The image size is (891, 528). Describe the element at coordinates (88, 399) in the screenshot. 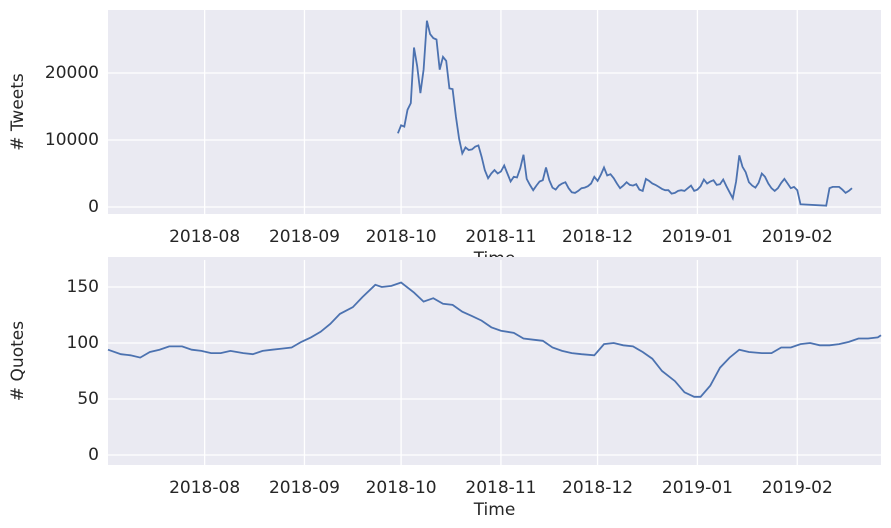

I see `y-tick-label: 50` at that location.